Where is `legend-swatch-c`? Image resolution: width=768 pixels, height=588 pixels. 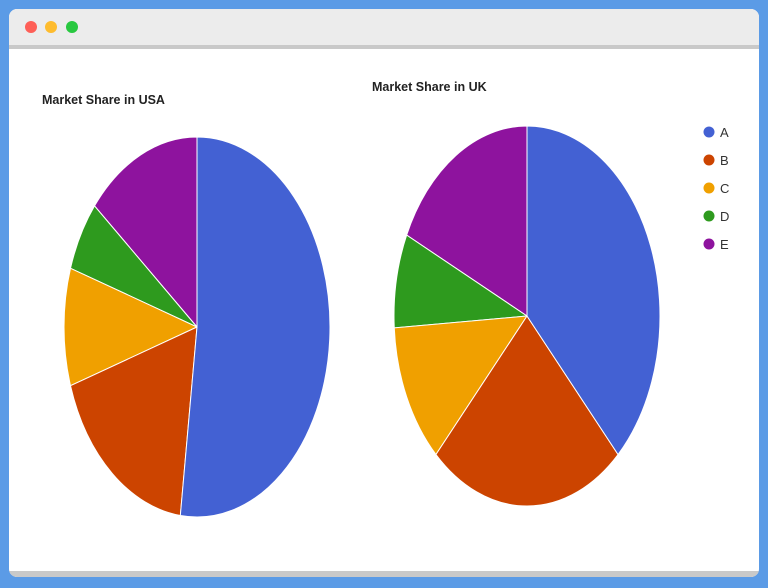
legend-swatch-c is located at coordinates (709, 188).